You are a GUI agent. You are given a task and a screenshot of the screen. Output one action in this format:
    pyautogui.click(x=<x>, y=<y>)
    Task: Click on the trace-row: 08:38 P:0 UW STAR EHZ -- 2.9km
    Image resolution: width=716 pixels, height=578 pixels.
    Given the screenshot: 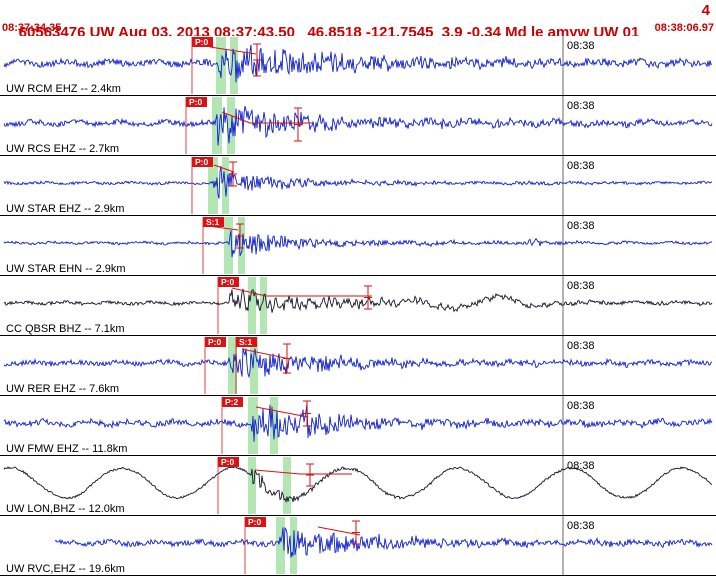 What is the action you would take?
    pyautogui.click(x=358, y=186)
    